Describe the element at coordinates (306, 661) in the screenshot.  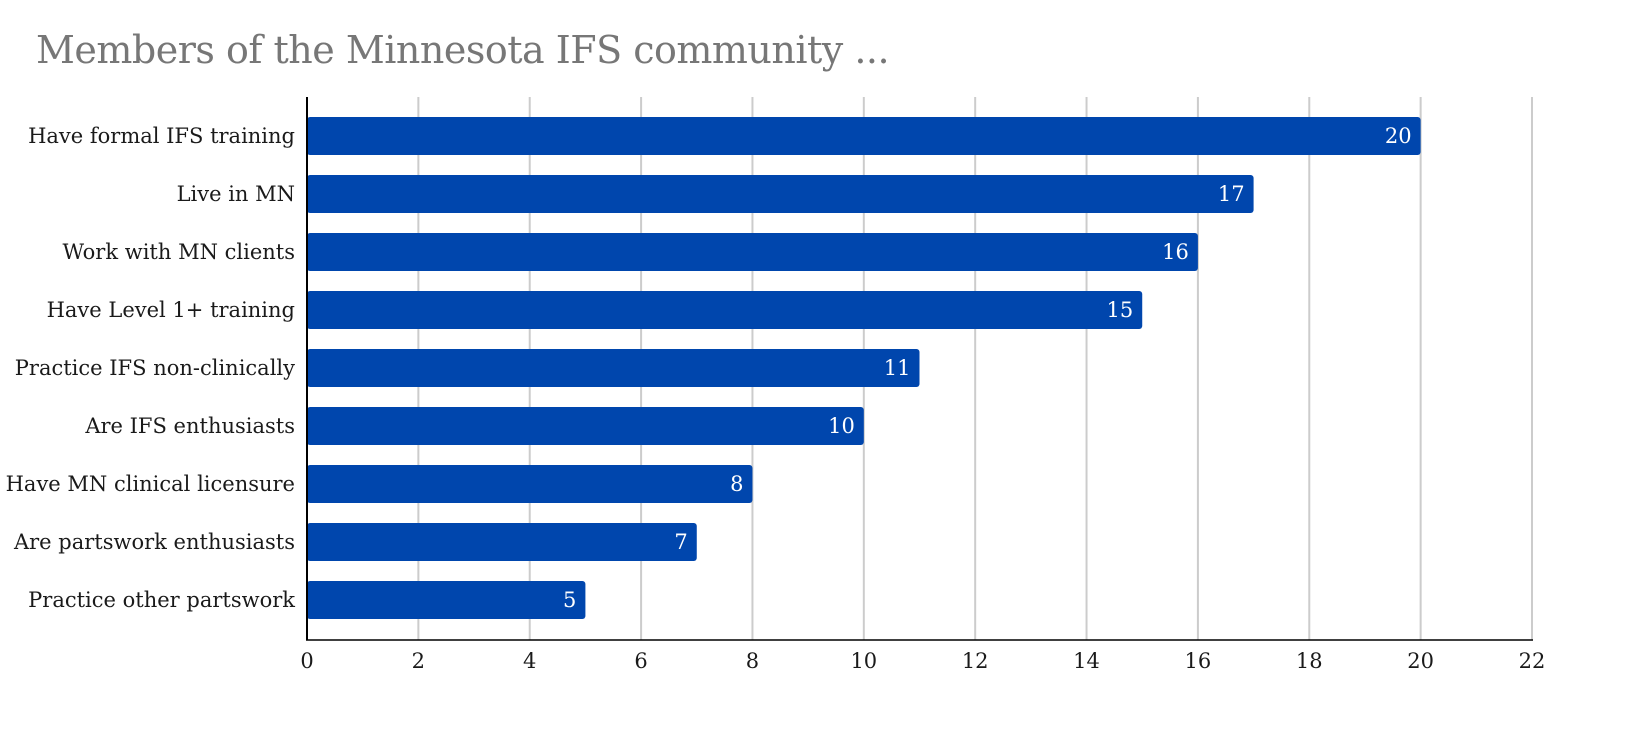
I see `x-tick-label: 0` at that location.